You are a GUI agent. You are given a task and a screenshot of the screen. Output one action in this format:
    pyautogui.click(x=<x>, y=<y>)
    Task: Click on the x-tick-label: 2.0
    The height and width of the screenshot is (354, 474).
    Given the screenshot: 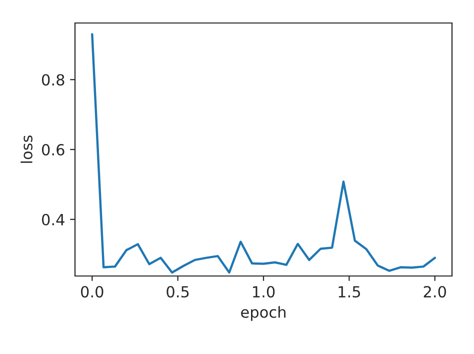 What is the action you would take?
    pyautogui.click(x=435, y=292)
    